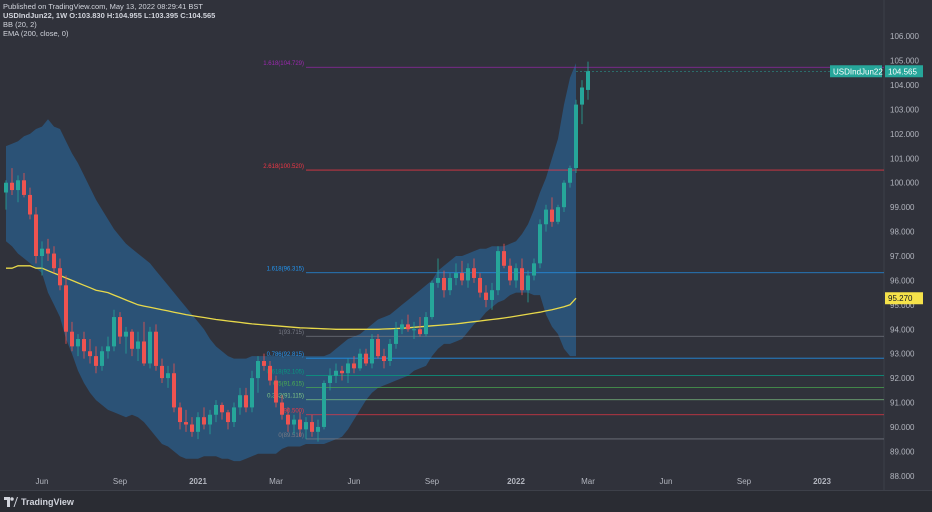  Describe the element at coordinates (198, 15) in the screenshot. I see `ohlc-close: C:104.565` at that location.